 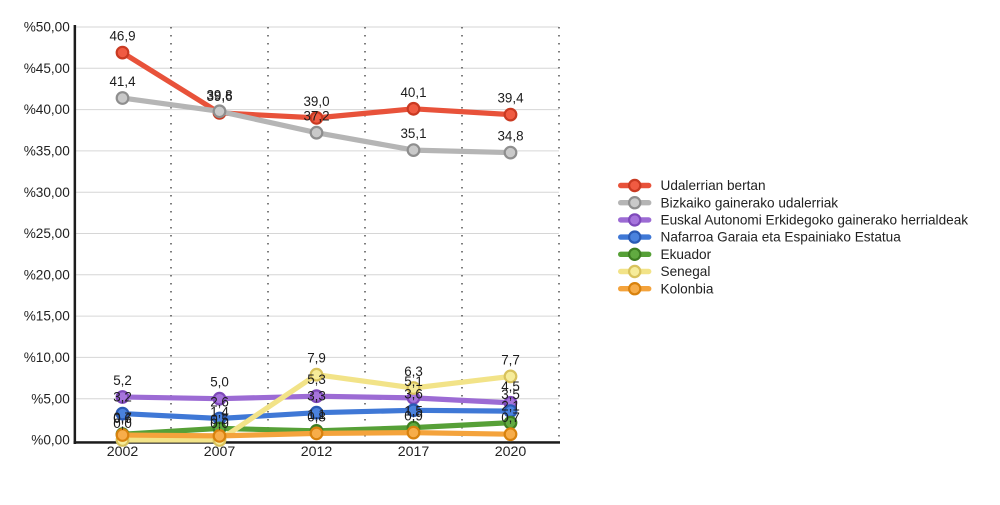 I want to click on svg-text: 0,6, so click(x=122, y=418).